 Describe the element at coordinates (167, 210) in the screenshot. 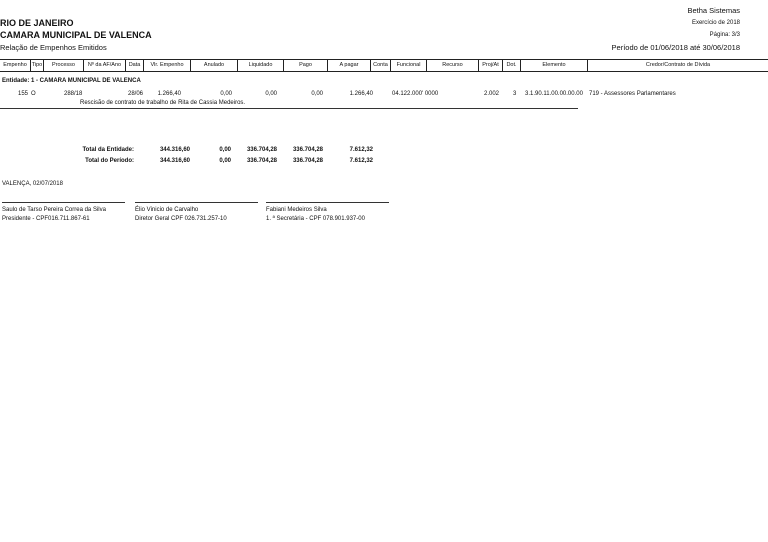

I see `signature-name: Élio Vinicio de Carvalho` at that location.